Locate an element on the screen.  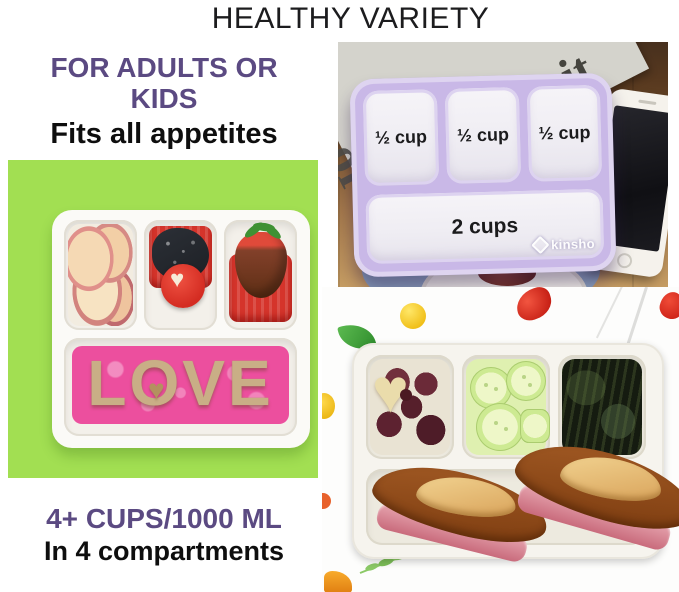
seaweed-snack is located at coordinates (602, 407).